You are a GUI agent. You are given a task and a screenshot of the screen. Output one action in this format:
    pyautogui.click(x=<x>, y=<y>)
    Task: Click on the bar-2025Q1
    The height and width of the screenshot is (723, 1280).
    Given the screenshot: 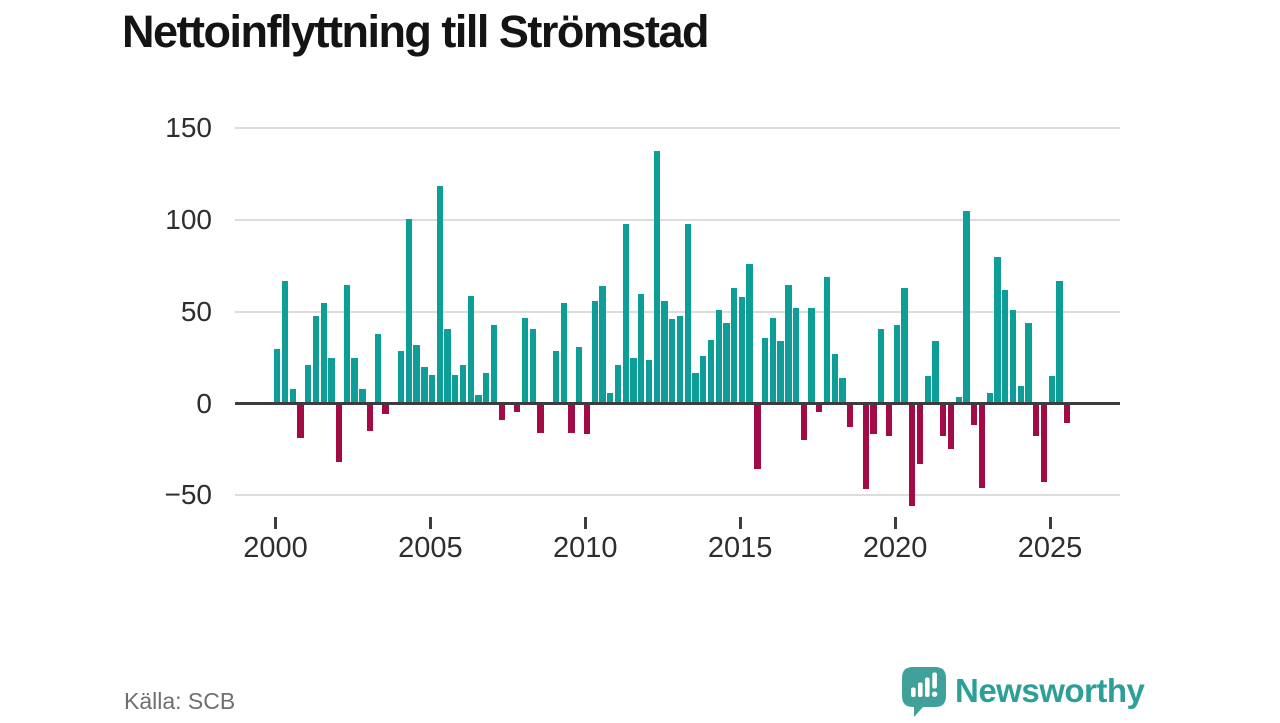 What is the action you would take?
    pyautogui.click(x=1051, y=389)
    